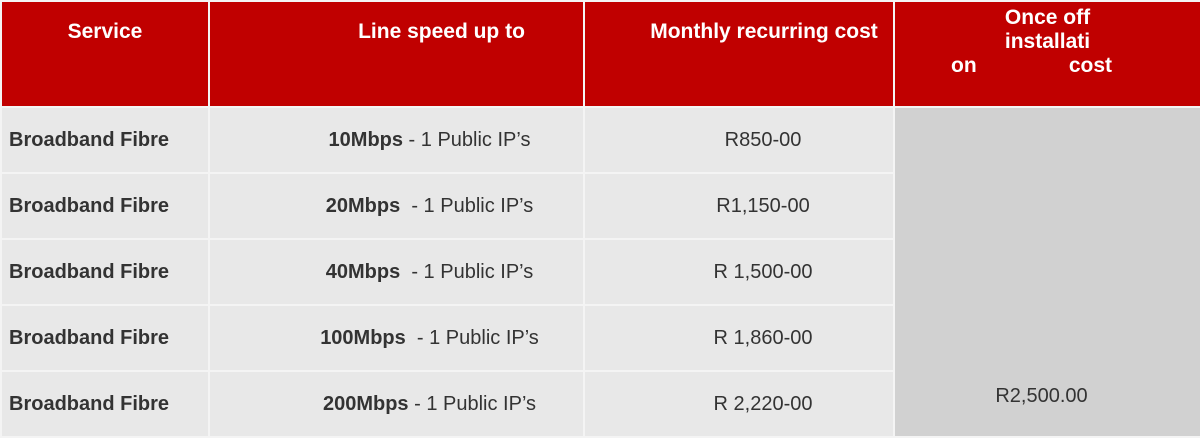  I want to click on monthly-cost-cell: R 2,220-00, so click(739, 404).